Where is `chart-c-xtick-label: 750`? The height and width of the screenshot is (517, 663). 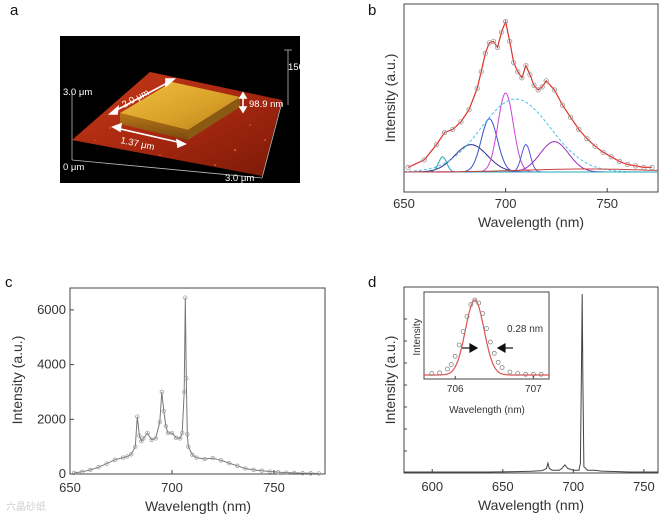 chart-c-xtick-label: 750 is located at coordinates (274, 487).